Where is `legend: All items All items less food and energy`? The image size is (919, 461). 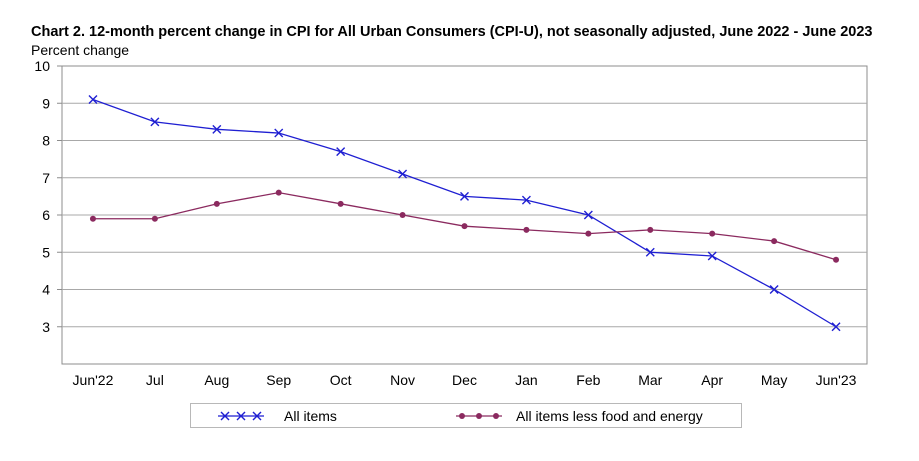 legend: All items All items less food and energy is located at coordinates (466, 415).